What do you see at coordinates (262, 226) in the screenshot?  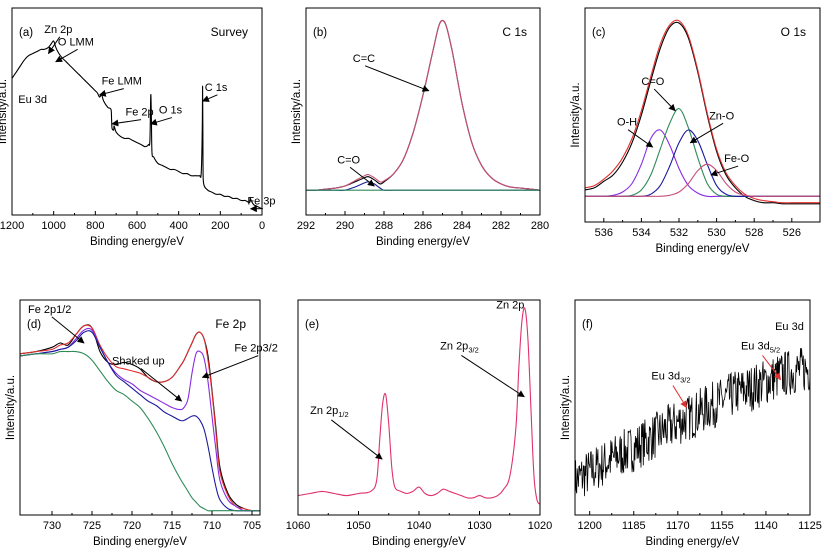 I see `x-tick-label: 0` at bounding box center [262, 226].